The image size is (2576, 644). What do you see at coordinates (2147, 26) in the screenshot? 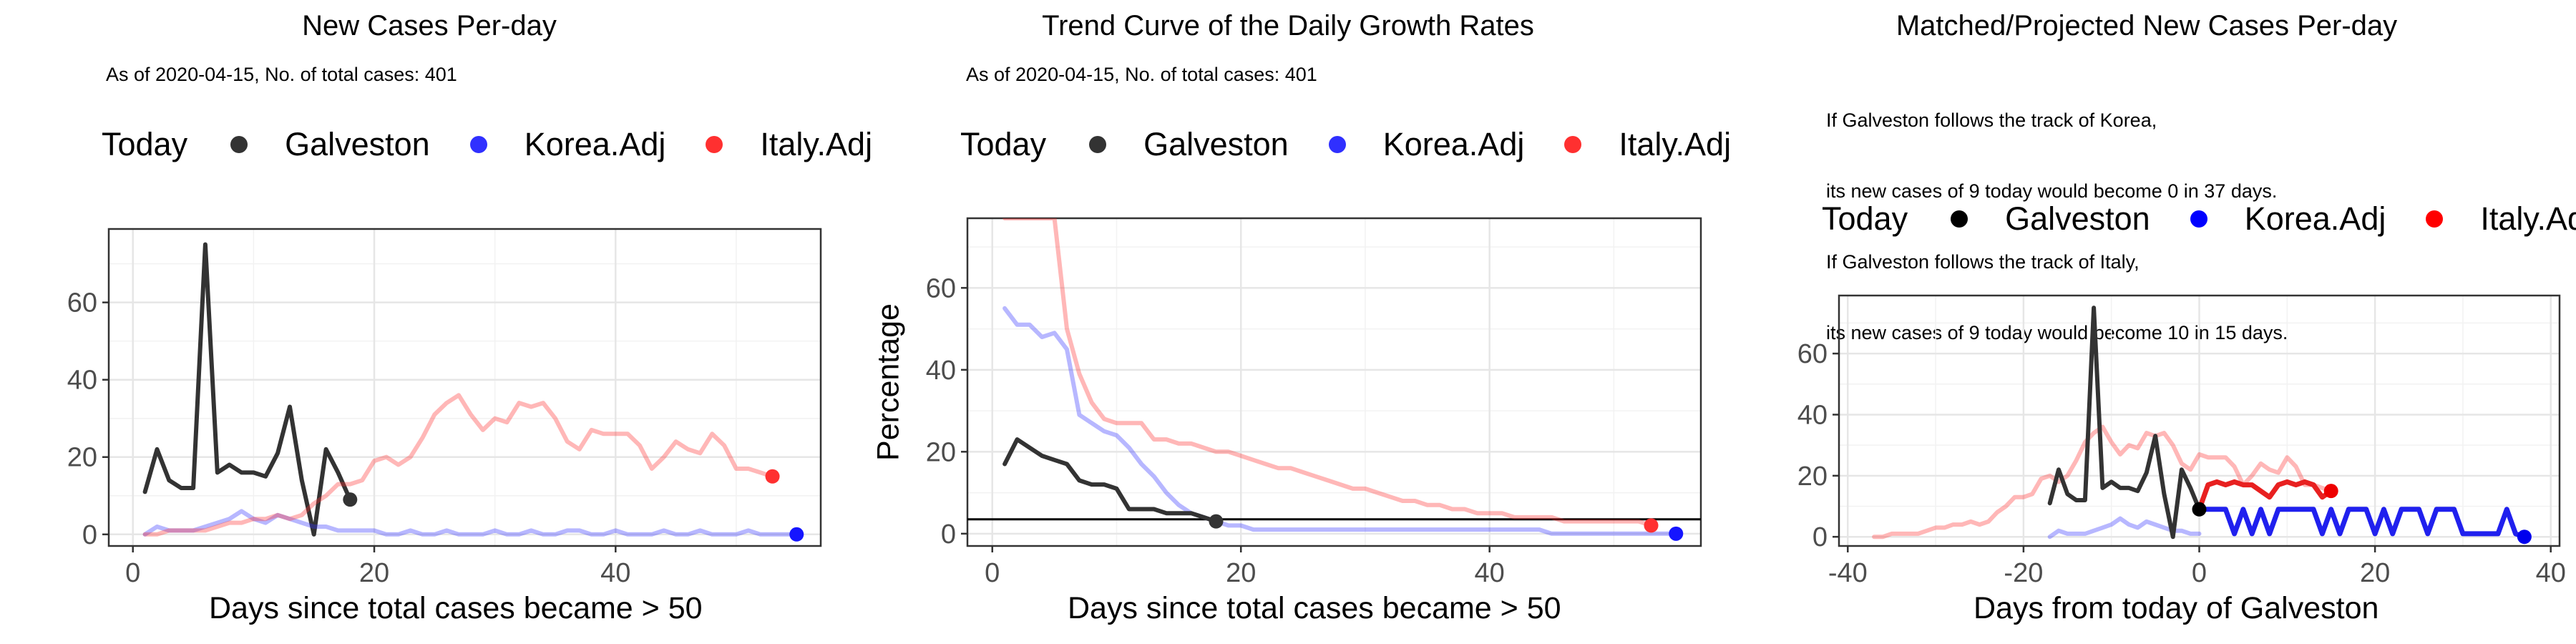
I see `chart-title: Matched/Projected New Cases Per-day` at bounding box center [2147, 26].